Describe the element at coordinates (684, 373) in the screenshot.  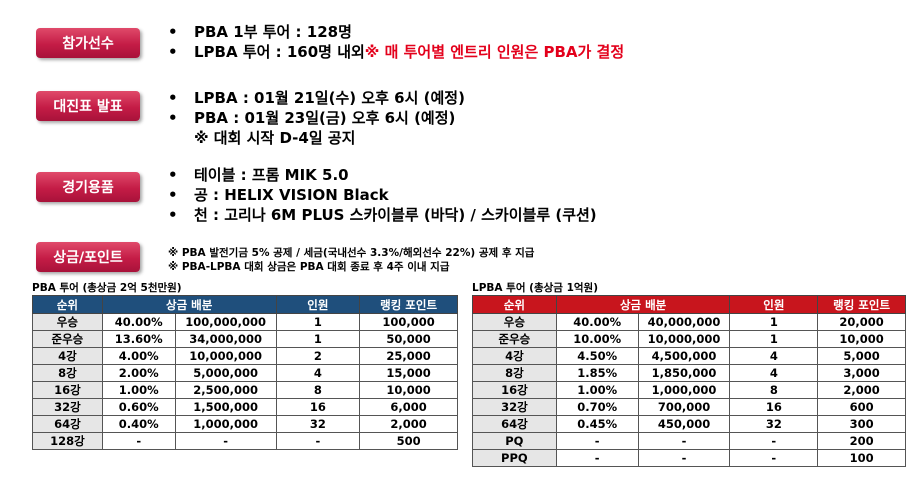
I see `lpba-cell: 1,850,000` at that location.